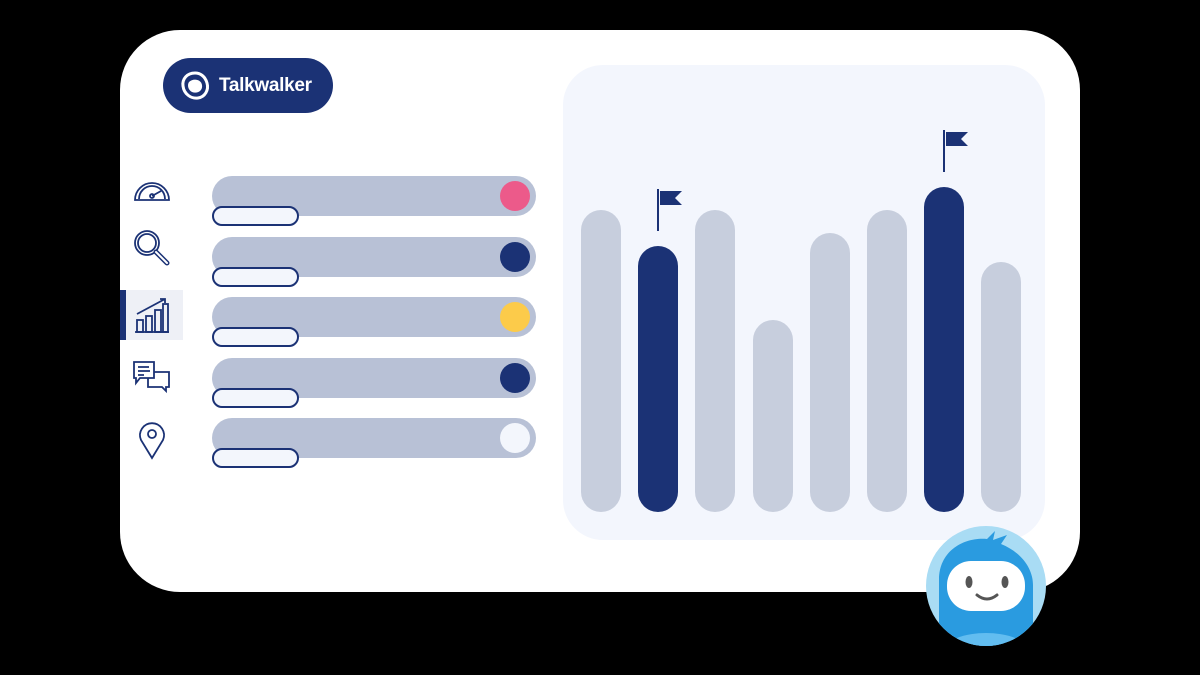 The image size is (1200, 675). What do you see at coordinates (151, 191) in the screenshot?
I see `speedometer-icon` at bounding box center [151, 191].